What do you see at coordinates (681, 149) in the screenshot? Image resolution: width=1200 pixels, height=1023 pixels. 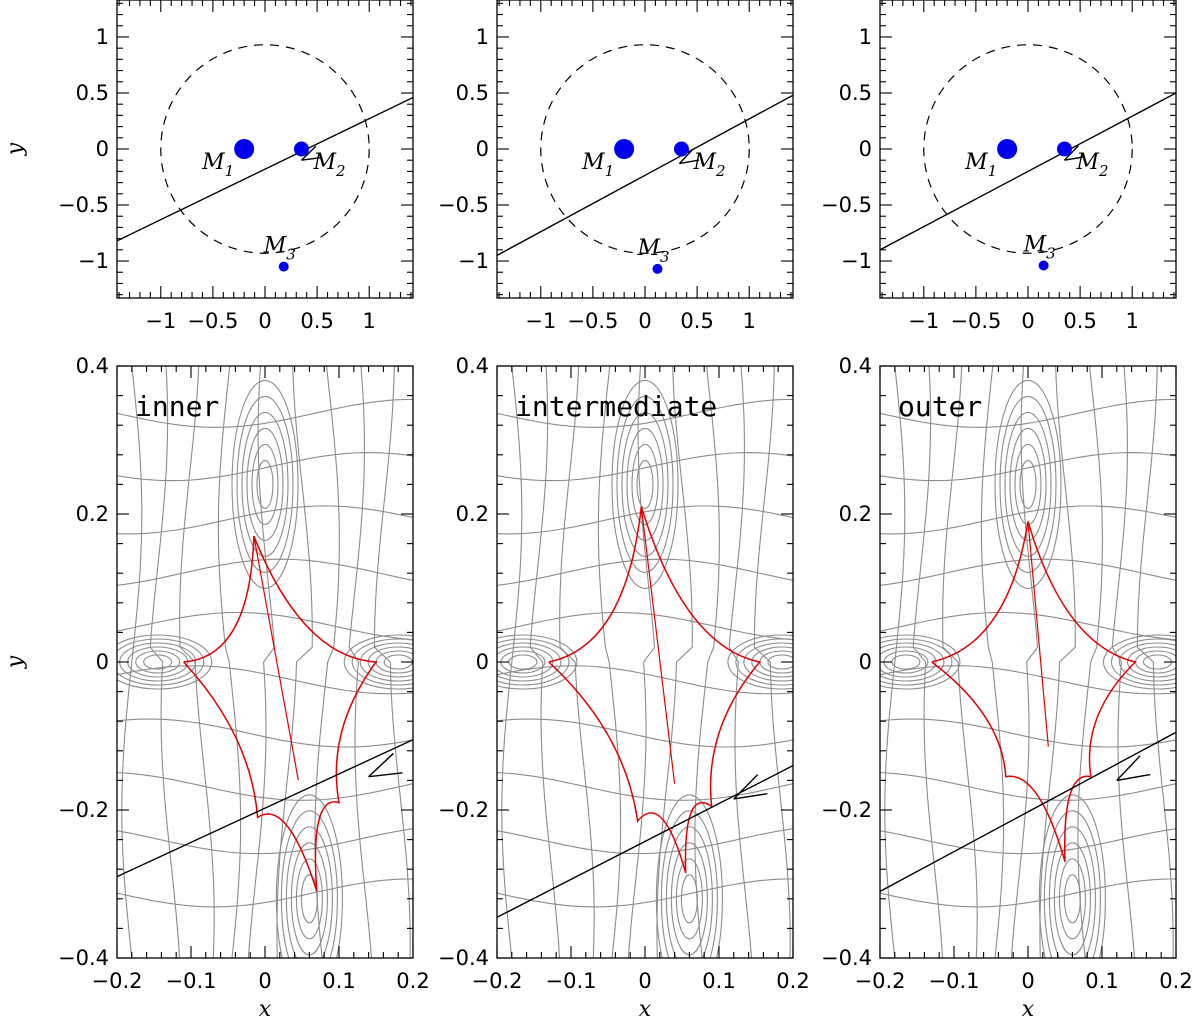 I see `mass-2-point` at bounding box center [681, 149].